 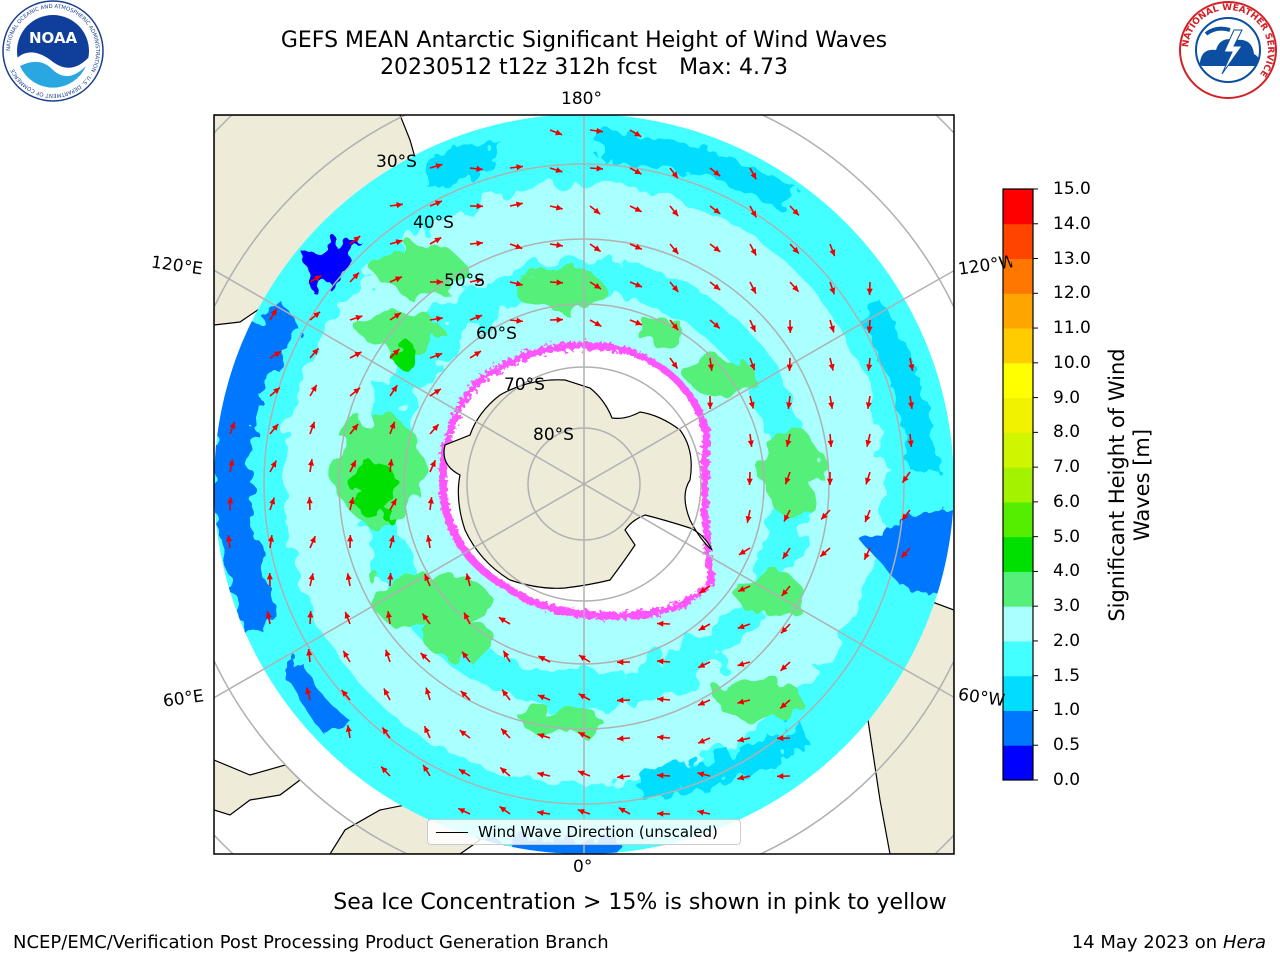 I want to click on footer-date: 14 May 2023 on Hera, so click(x=1169, y=942).